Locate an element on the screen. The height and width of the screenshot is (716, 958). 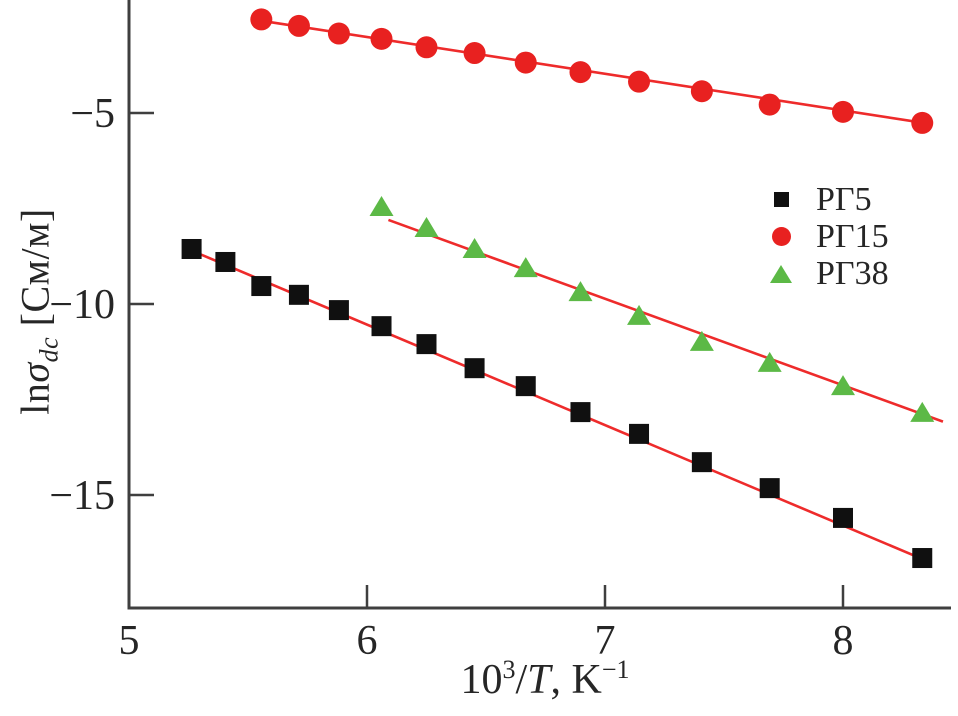
y-tick-label: −15 is located at coordinates (82, 496).